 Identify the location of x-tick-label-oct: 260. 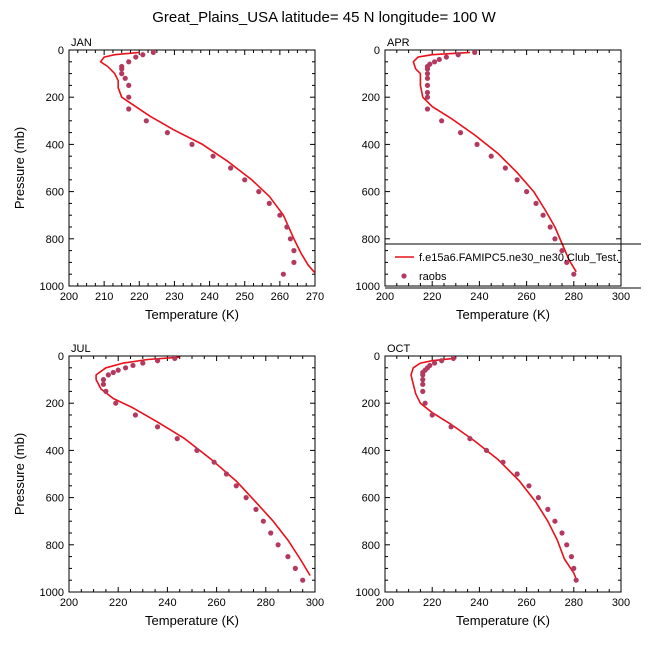
(526, 603).